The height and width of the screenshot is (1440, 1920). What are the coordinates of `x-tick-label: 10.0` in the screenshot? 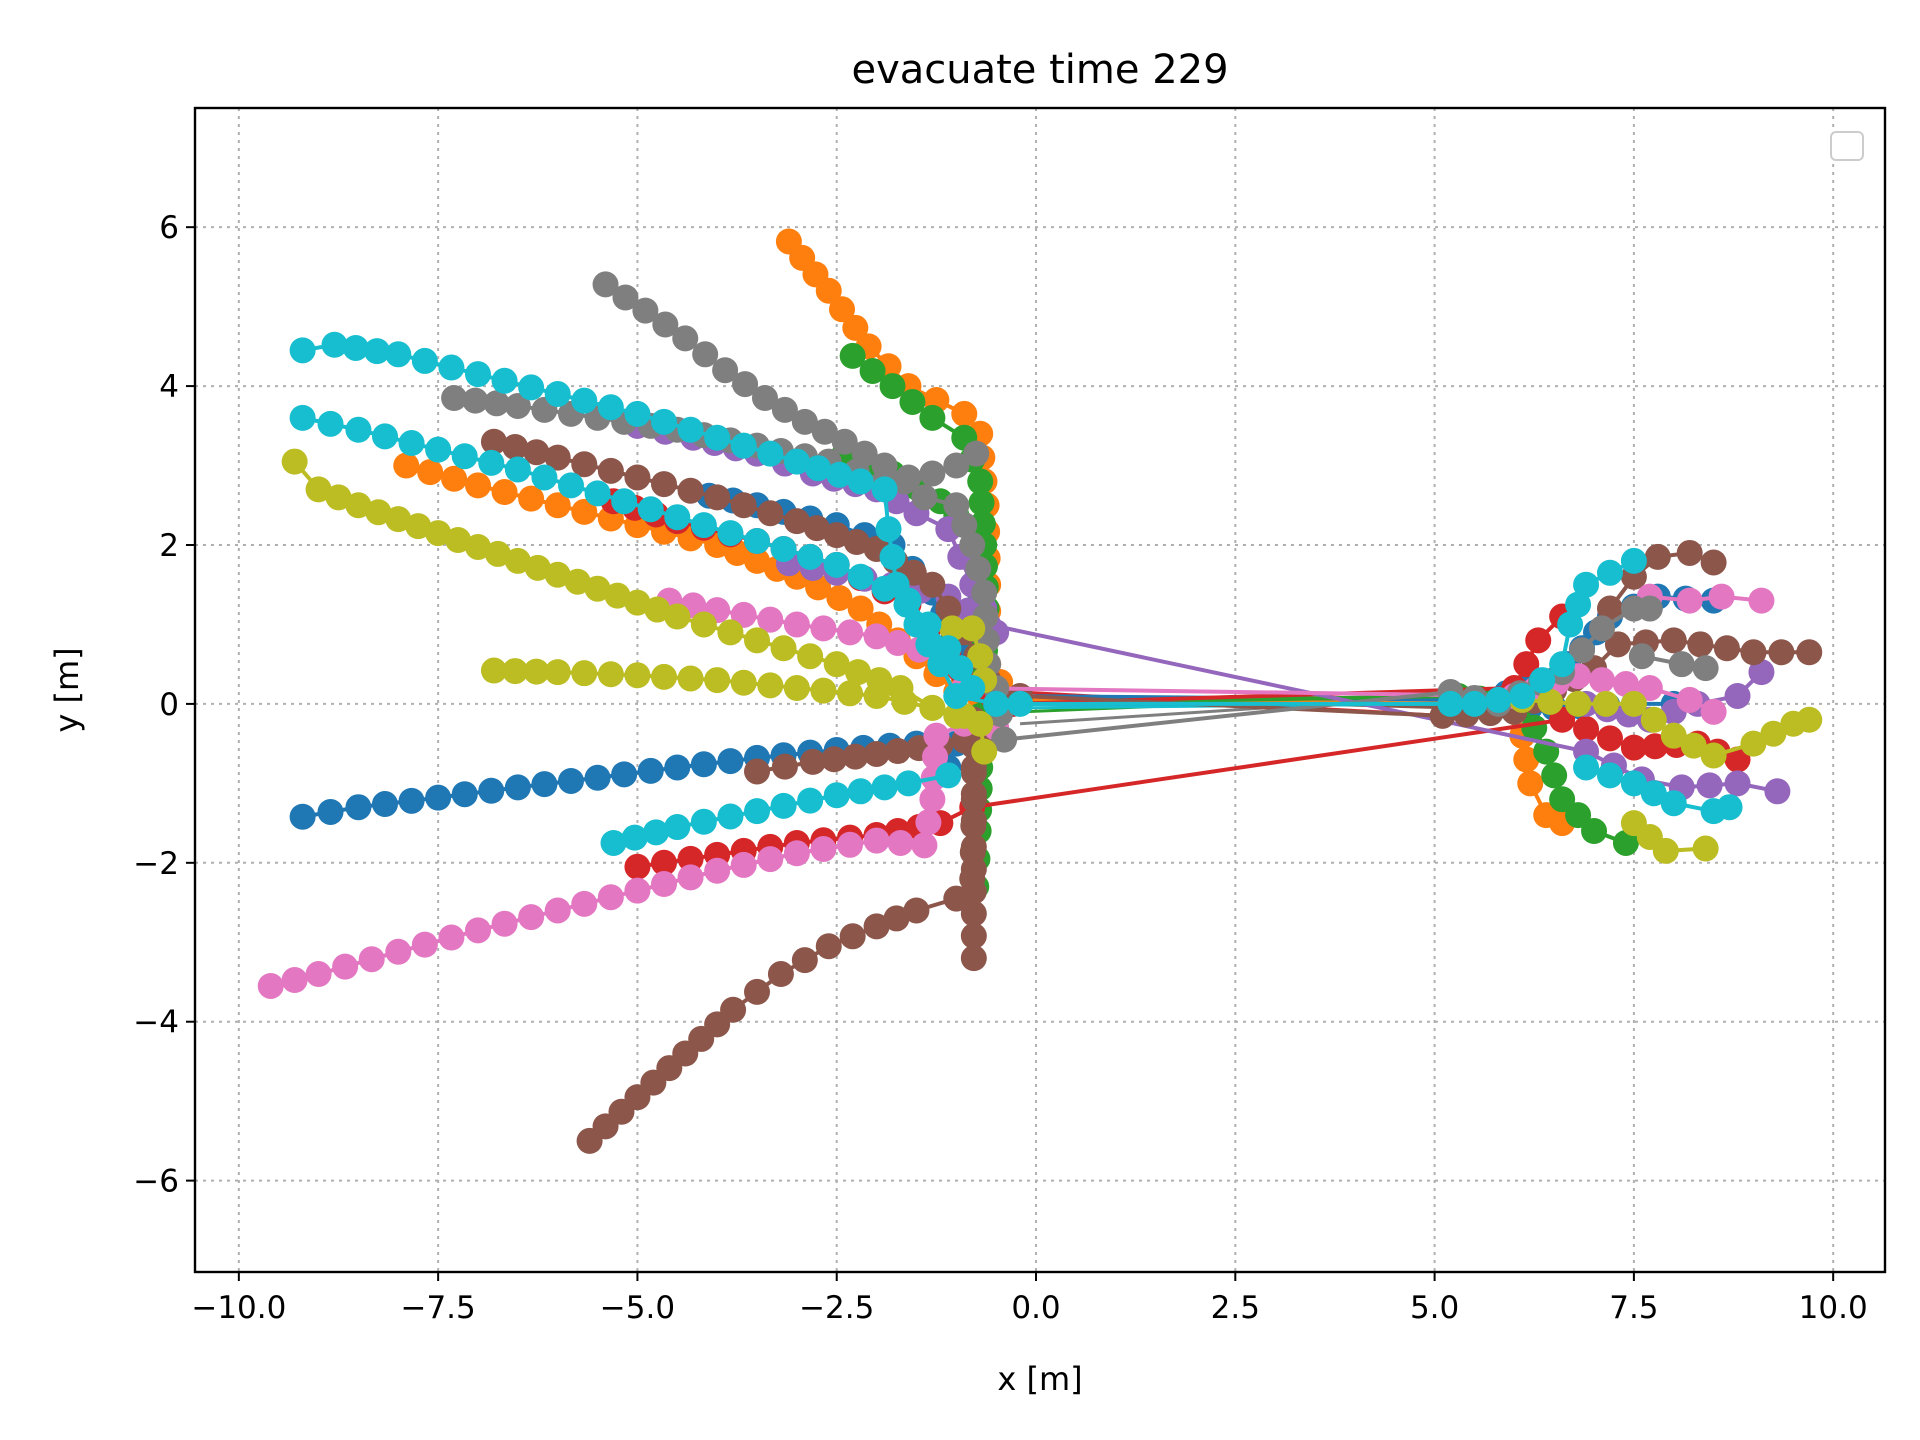 It's located at (1833, 1308).